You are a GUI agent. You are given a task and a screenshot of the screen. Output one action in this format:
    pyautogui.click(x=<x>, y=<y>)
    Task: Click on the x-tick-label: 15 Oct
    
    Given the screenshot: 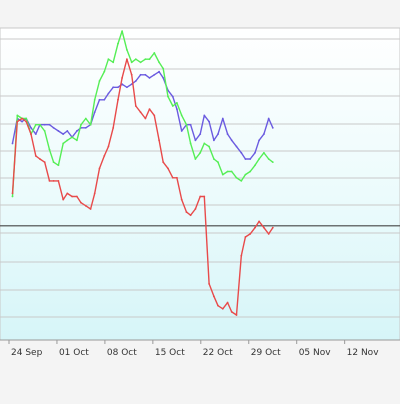 What is the action you would take?
    pyautogui.click(x=170, y=353)
    